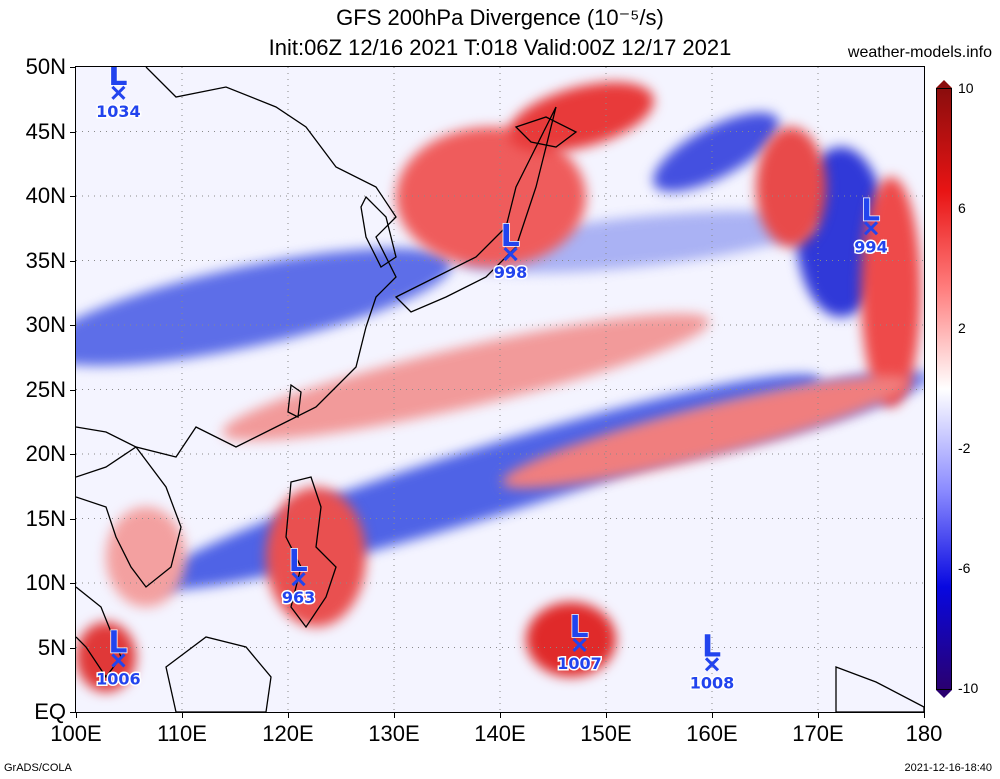 Image resolution: width=1000 pixels, height=779 pixels. What do you see at coordinates (45, 66) in the screenshot?
I see `lat-tick-label: 50N` at bounding box center [45, 66].